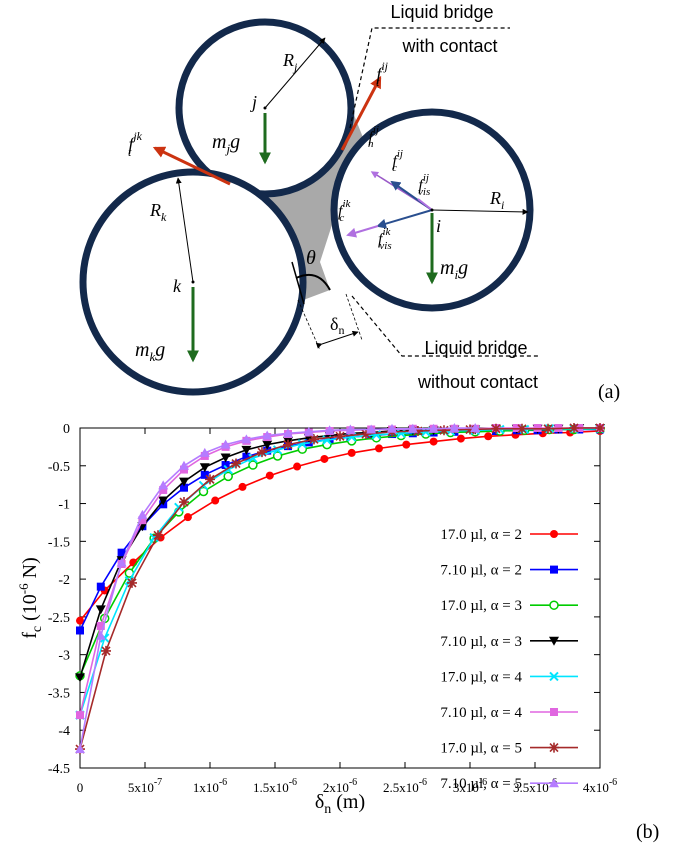 This screenshot has height=850, width=687. Describe the element at coordinates (425, 204) in the screenshot. I see `fvis-ij-arrow` at that location.